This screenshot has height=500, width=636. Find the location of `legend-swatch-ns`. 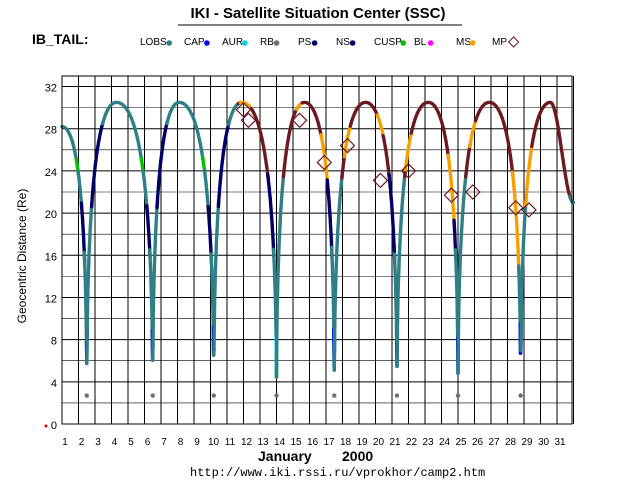

legend-swatch-ns is located at coordinates (352, 43).